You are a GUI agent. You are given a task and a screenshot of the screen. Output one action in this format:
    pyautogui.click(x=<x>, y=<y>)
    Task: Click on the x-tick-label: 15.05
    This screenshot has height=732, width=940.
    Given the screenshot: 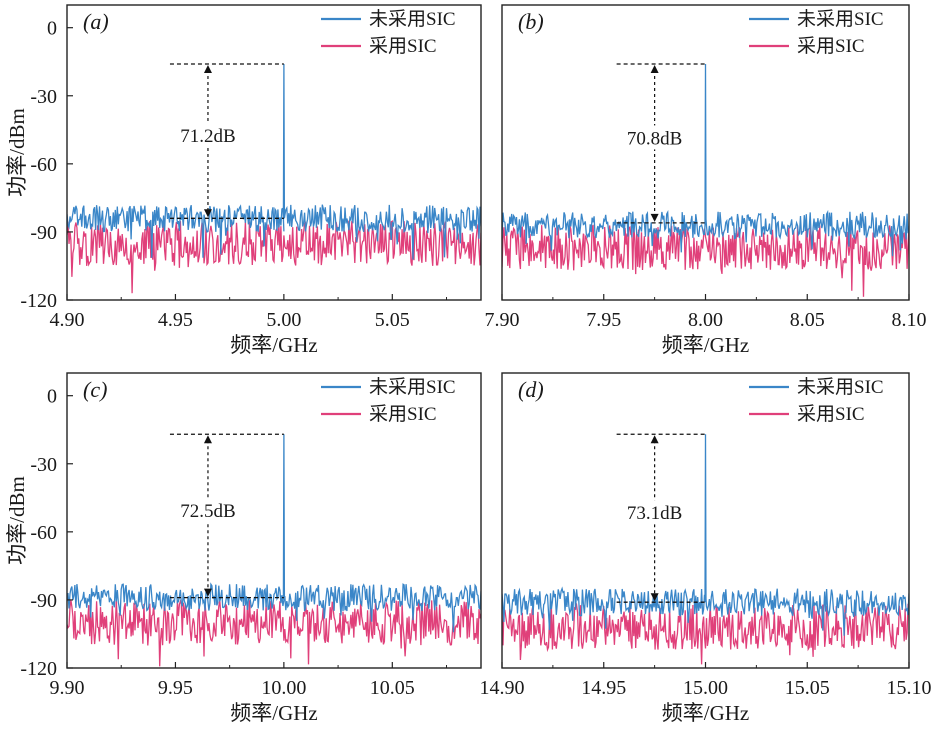 What is the action you would take?
    pyautogui.click(x=807, y=688)
    